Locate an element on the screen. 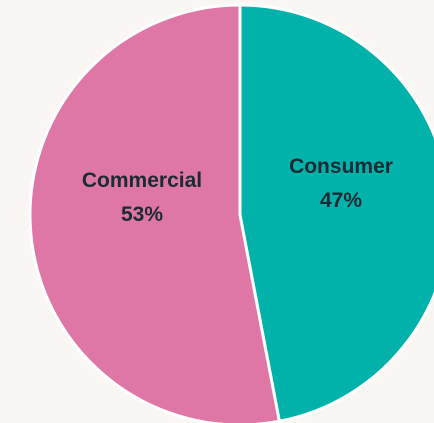 This screenshot has height=423, width=434. slice-label-commercial: Commercial is located at coordinates (142, 180).